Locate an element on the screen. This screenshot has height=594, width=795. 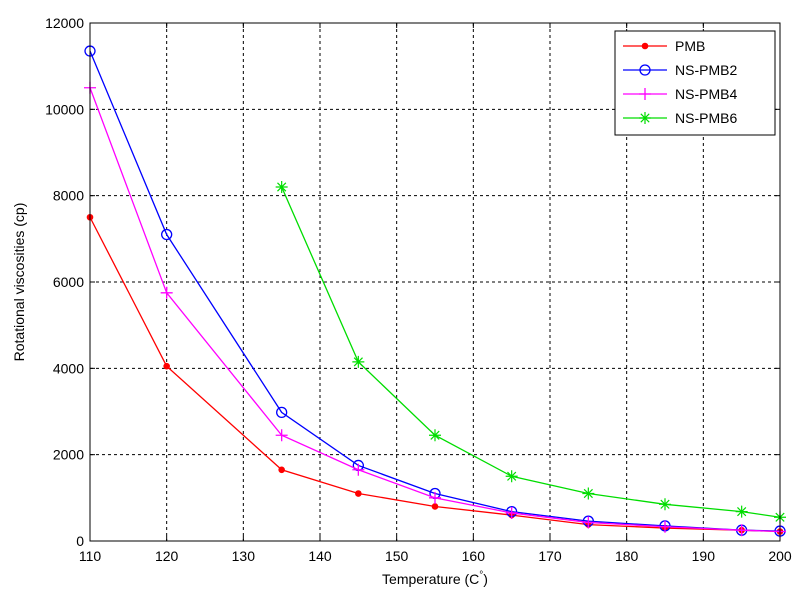
legend-label: NS-PMB6 is located at coordinates (706, 118).